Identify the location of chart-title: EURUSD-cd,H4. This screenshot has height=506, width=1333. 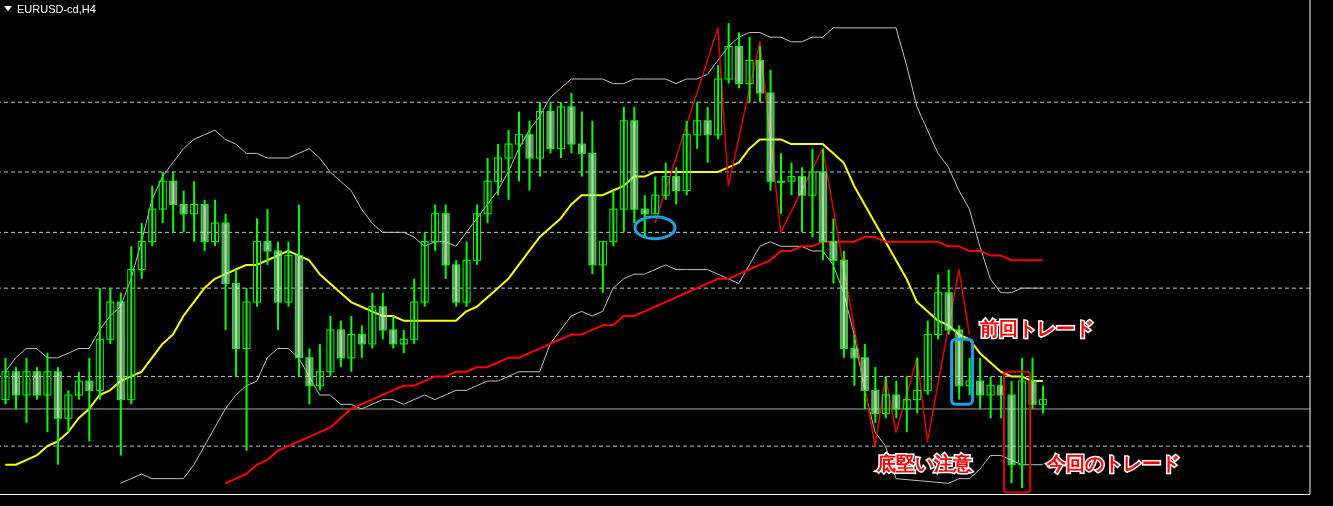
(56, 9).